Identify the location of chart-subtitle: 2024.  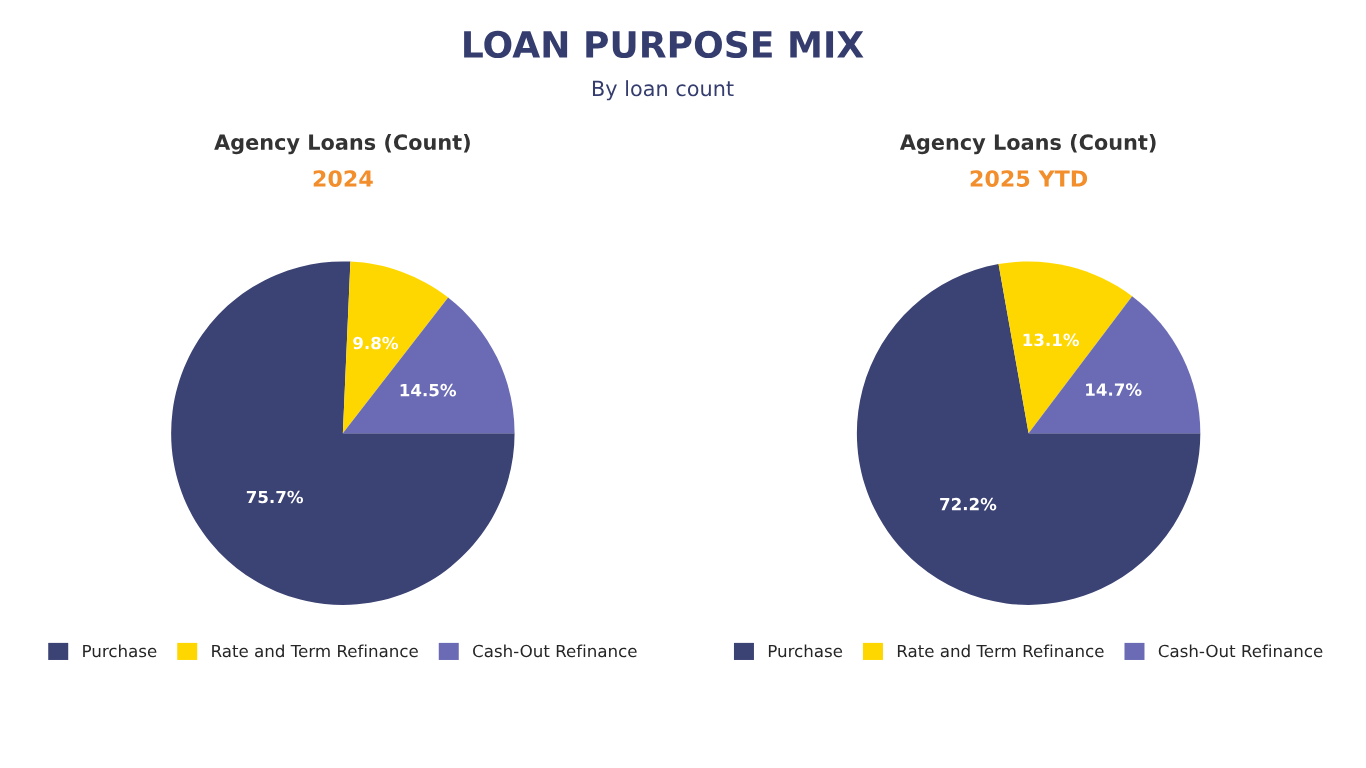
(343, 178).